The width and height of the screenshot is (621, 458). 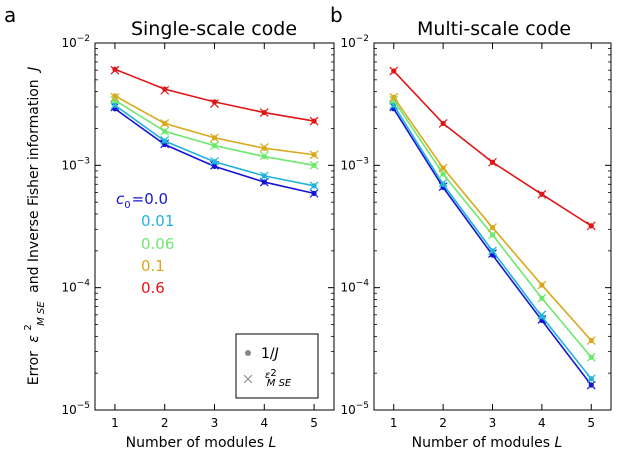 I want to click on panel-b-x-tick-label: 5, so click(x=591, y=423).